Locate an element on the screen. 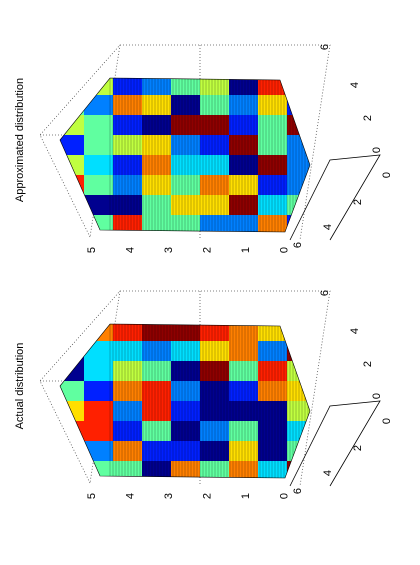 The height and width of the screenshot is (565, 420). panel-title: Approximated distribution is located at coordinates (20, 140).